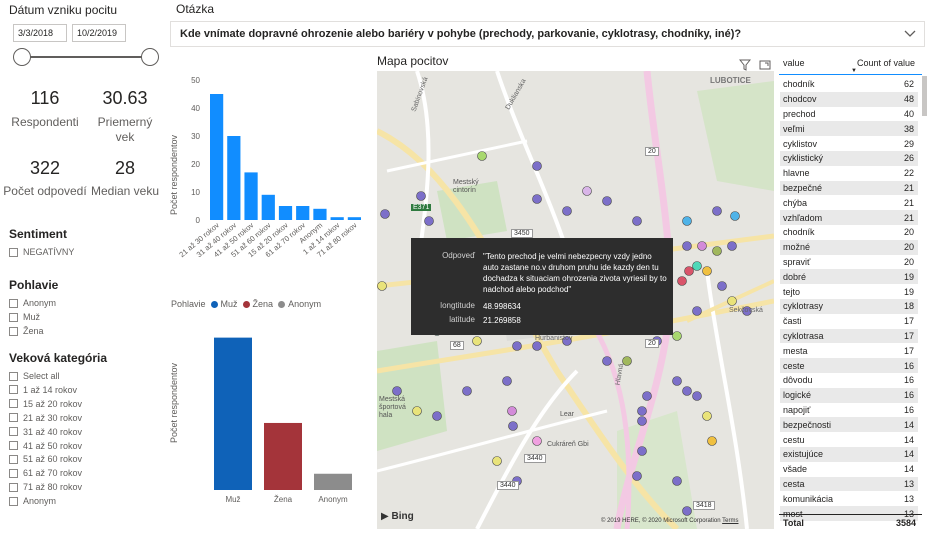 The image size is (927, 539). What do you see at coordinates (794, 63) in the screenshot?
I see `table-header-value: value` at bounding box center [794, 63].